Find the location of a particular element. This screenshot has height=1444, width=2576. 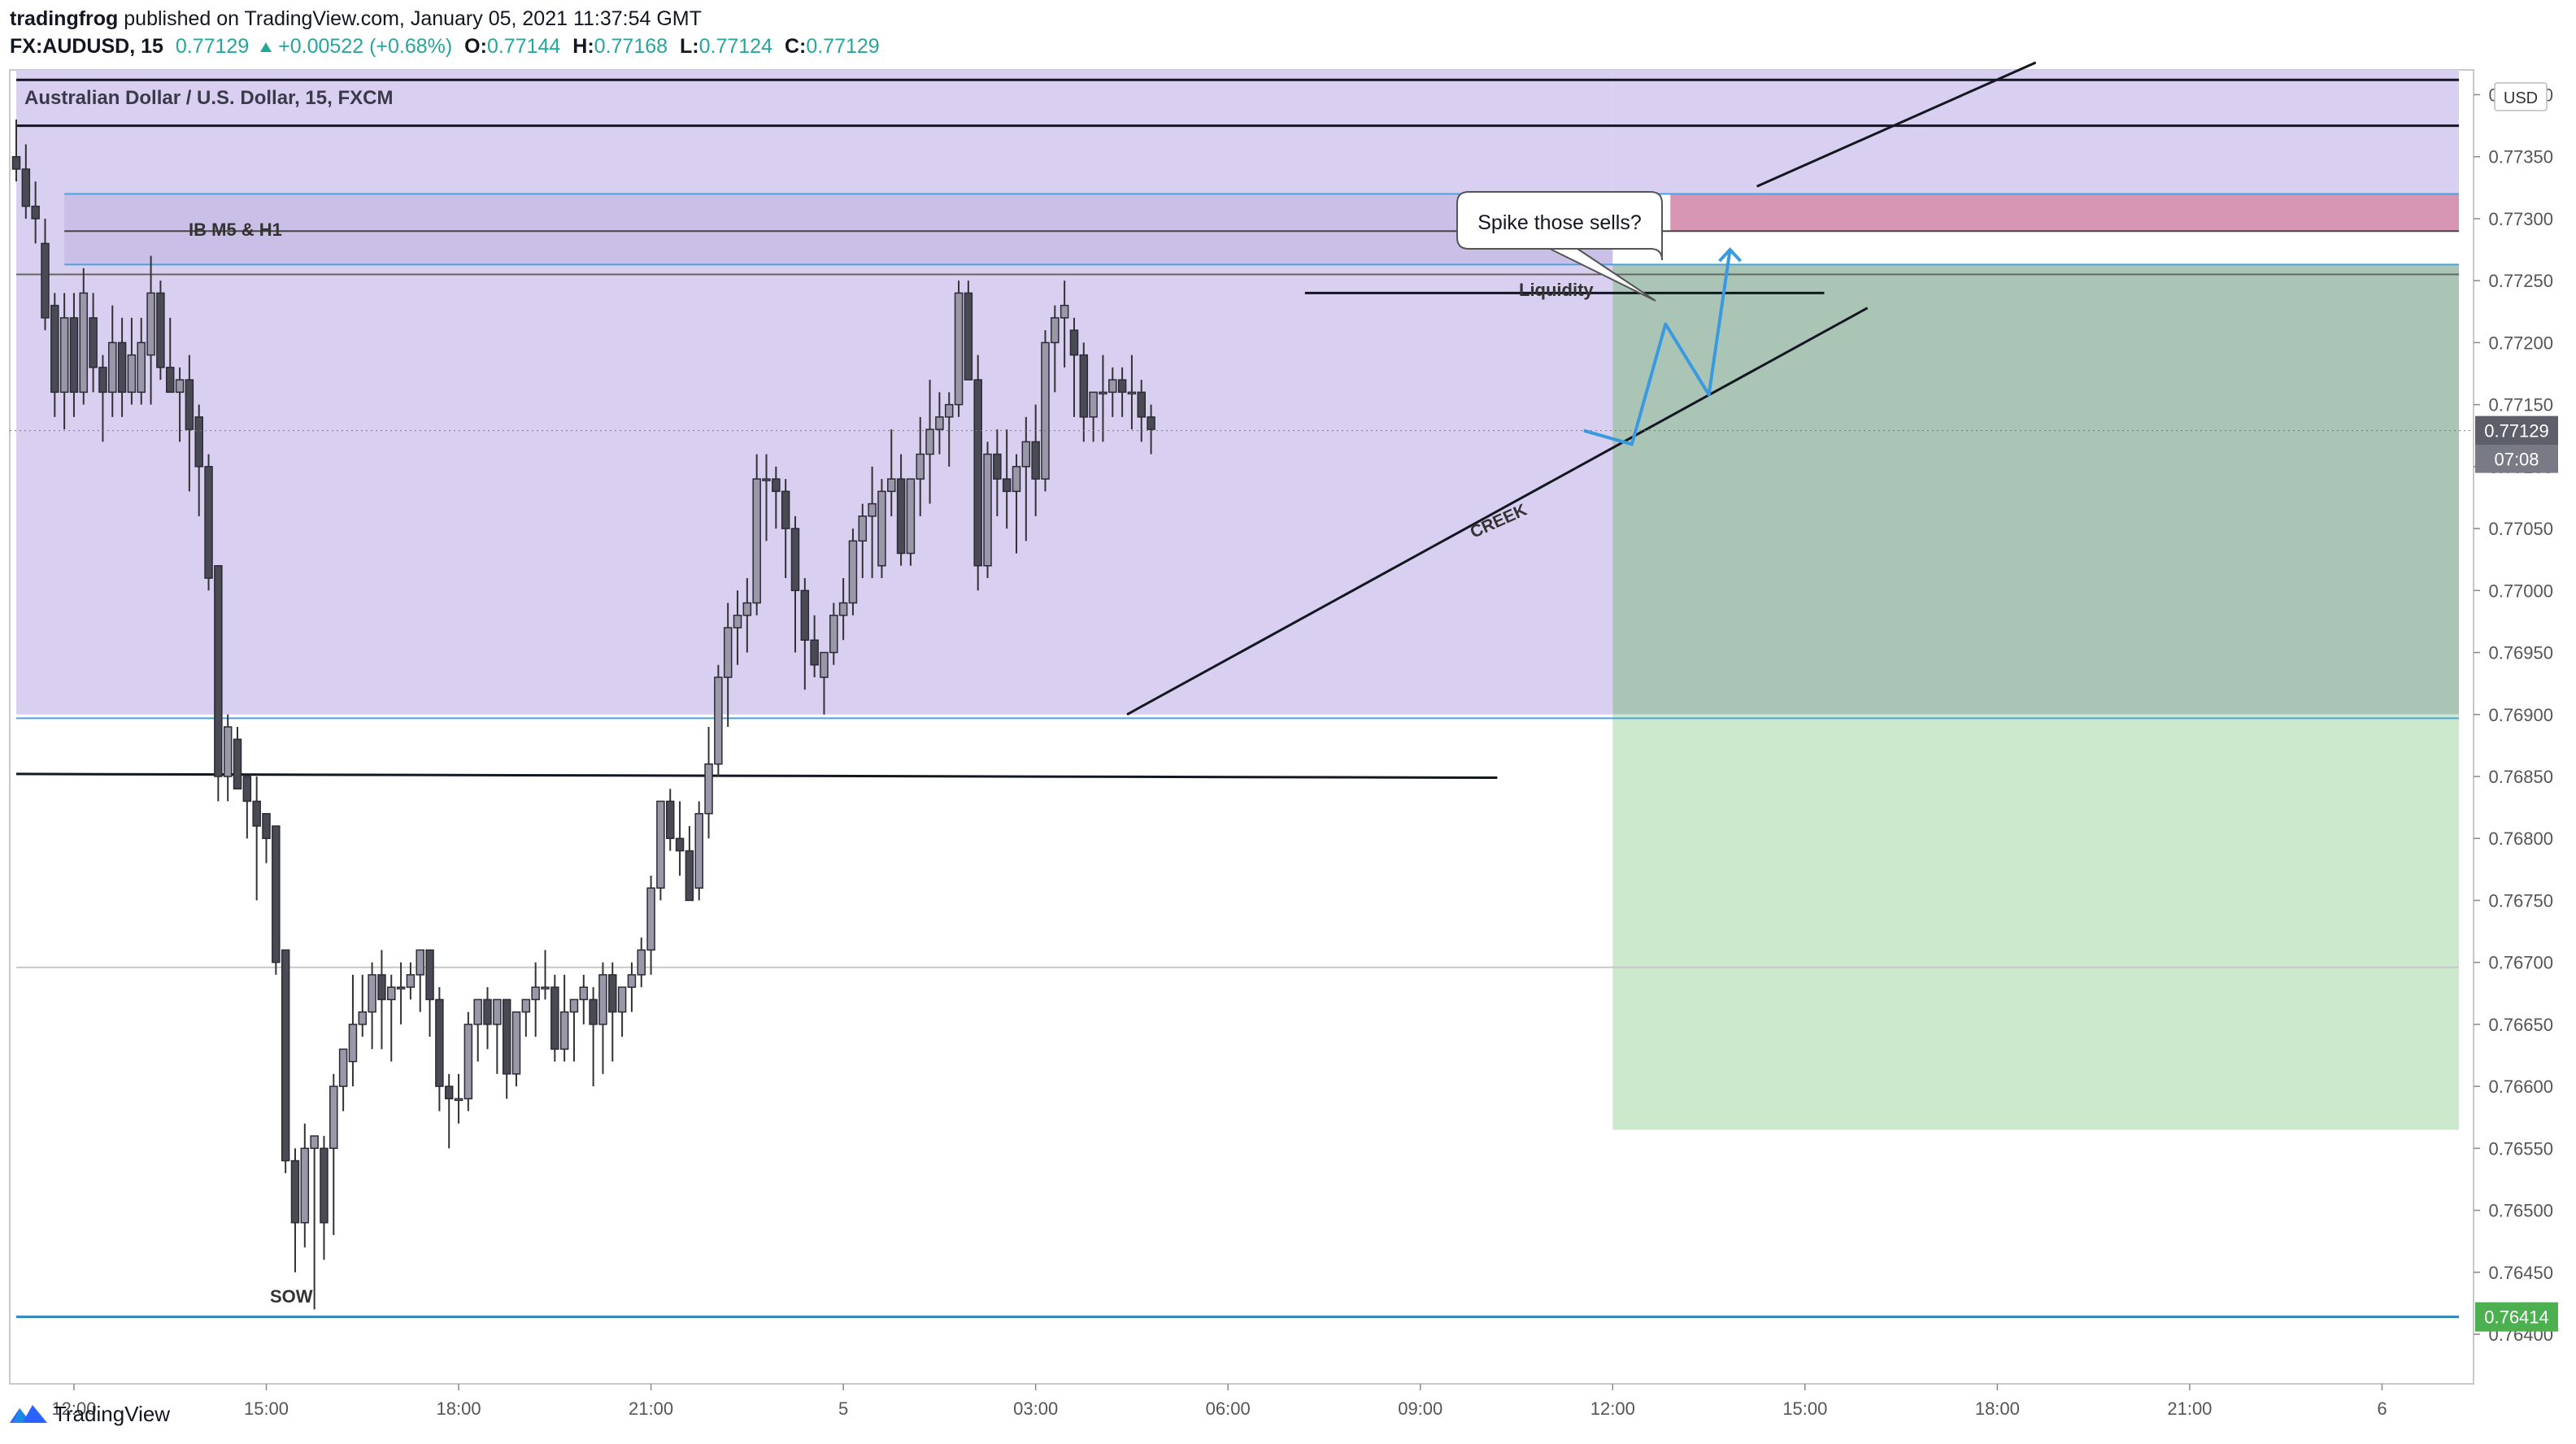

currency-box is located at coordinates (2521, 96).